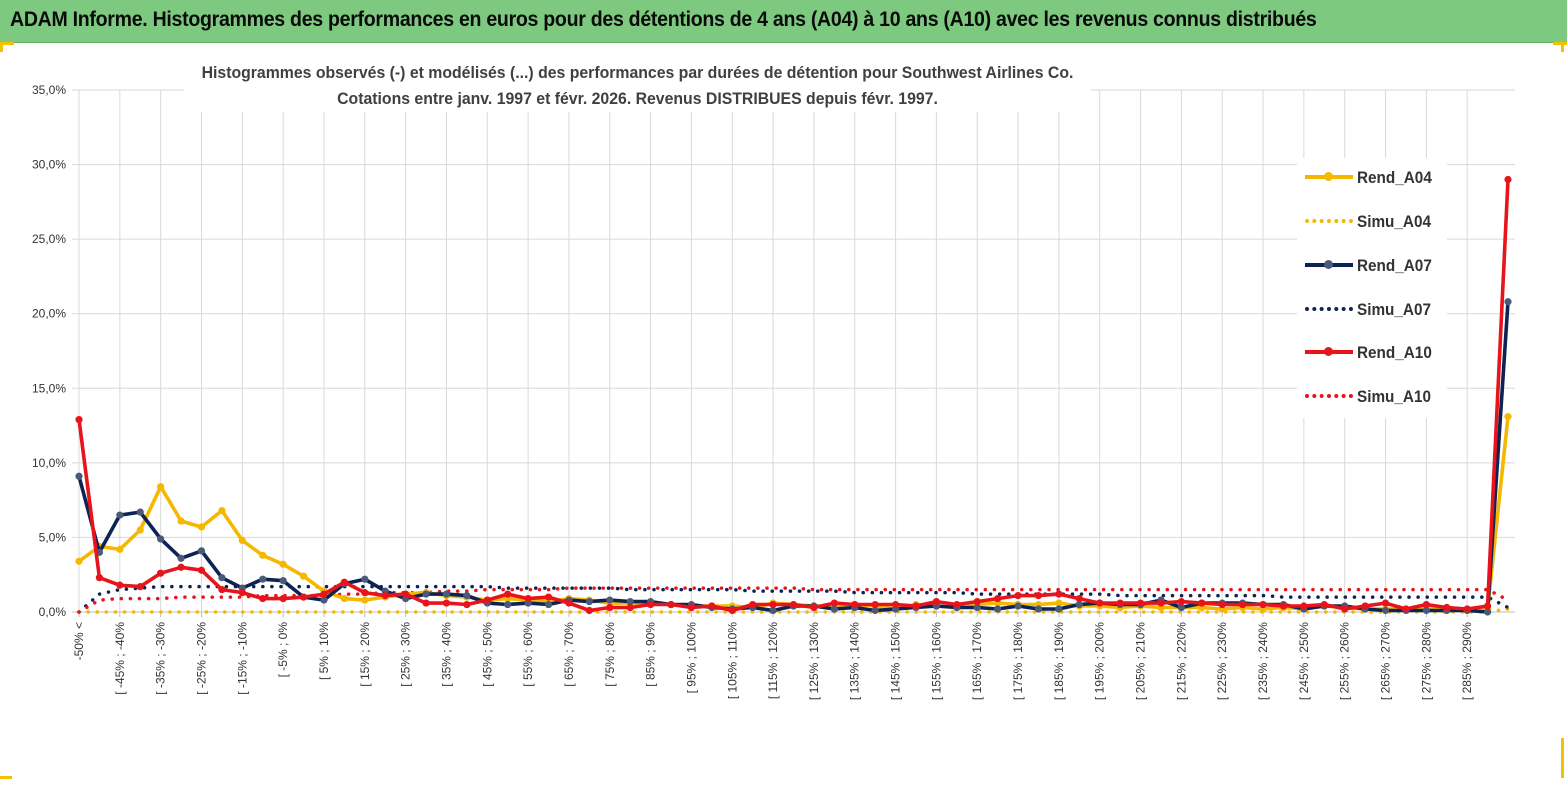  Describe the element at coordinates (1394, 221) in the screenshot. I see `legend-label-simu-a04: Simu_A04` at that location.